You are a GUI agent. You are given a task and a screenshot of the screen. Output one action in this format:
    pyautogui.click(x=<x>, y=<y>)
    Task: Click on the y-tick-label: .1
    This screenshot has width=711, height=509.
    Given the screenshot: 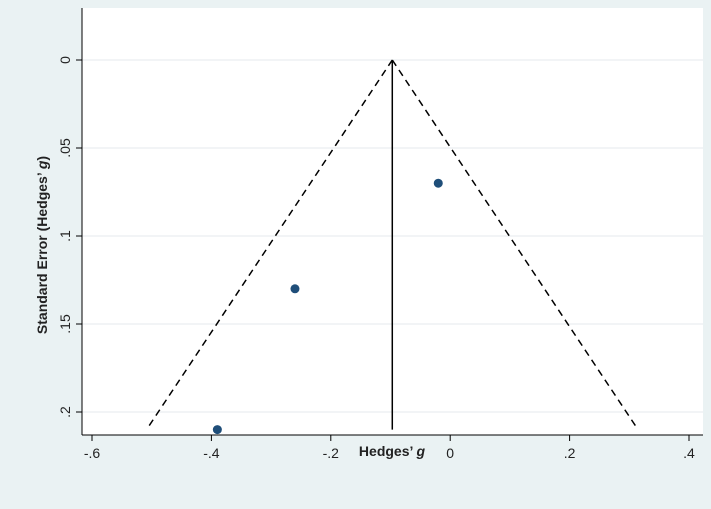 What is the action you would take?
    pyautogui.click(x=65, y=236)
    